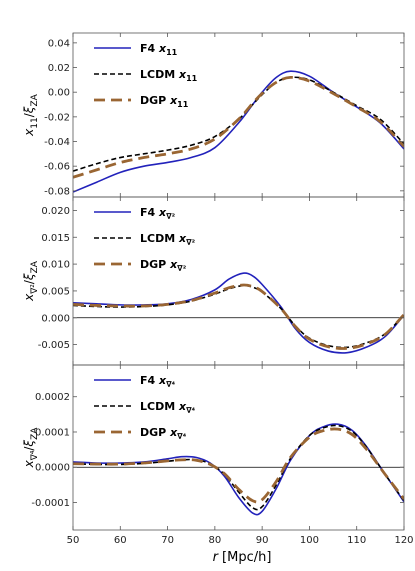 The image size is (415, 571). Describe the element at coordinates (403, 540) in the screenshot. I see `x-tick-label: 120` at that location.